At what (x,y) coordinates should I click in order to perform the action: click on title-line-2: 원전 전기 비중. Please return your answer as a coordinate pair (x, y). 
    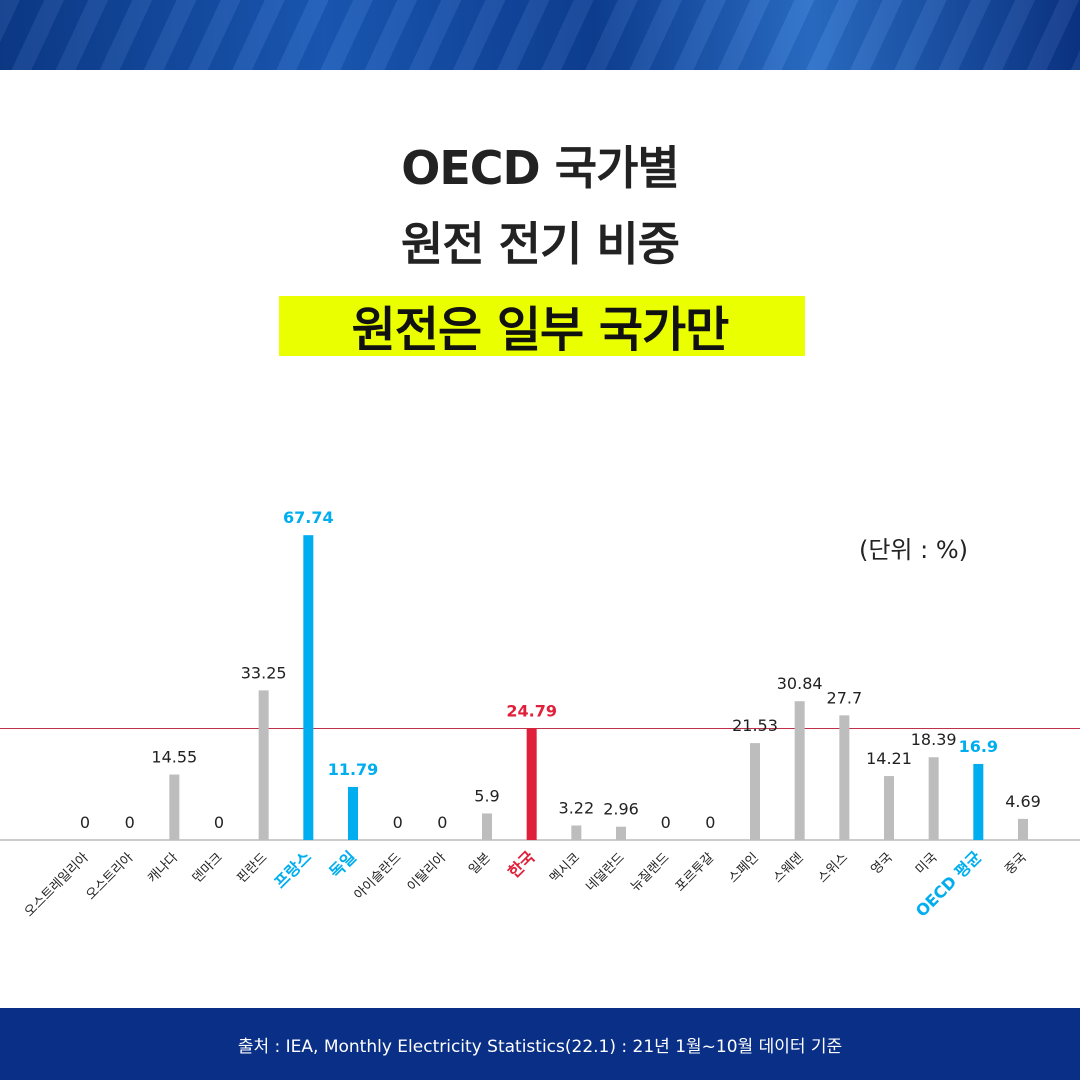
    Looking at the image, I should click on (540, 244).